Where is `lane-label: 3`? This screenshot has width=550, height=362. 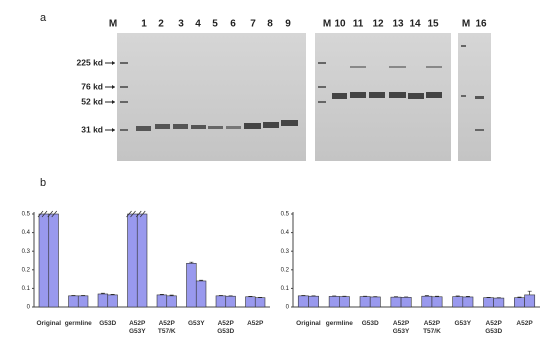
lane-label: 3 is located at coordinates (181, 24).